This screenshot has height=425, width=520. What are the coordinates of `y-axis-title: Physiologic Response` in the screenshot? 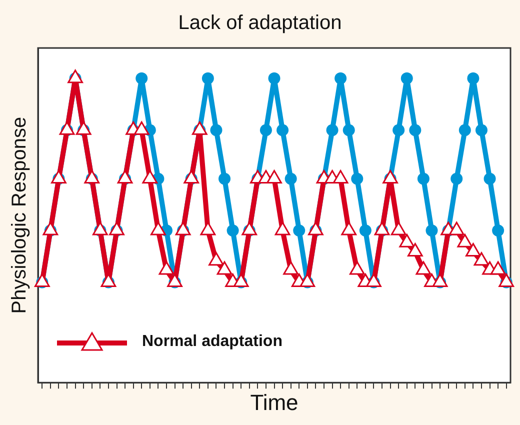 It's located at (19, 215).